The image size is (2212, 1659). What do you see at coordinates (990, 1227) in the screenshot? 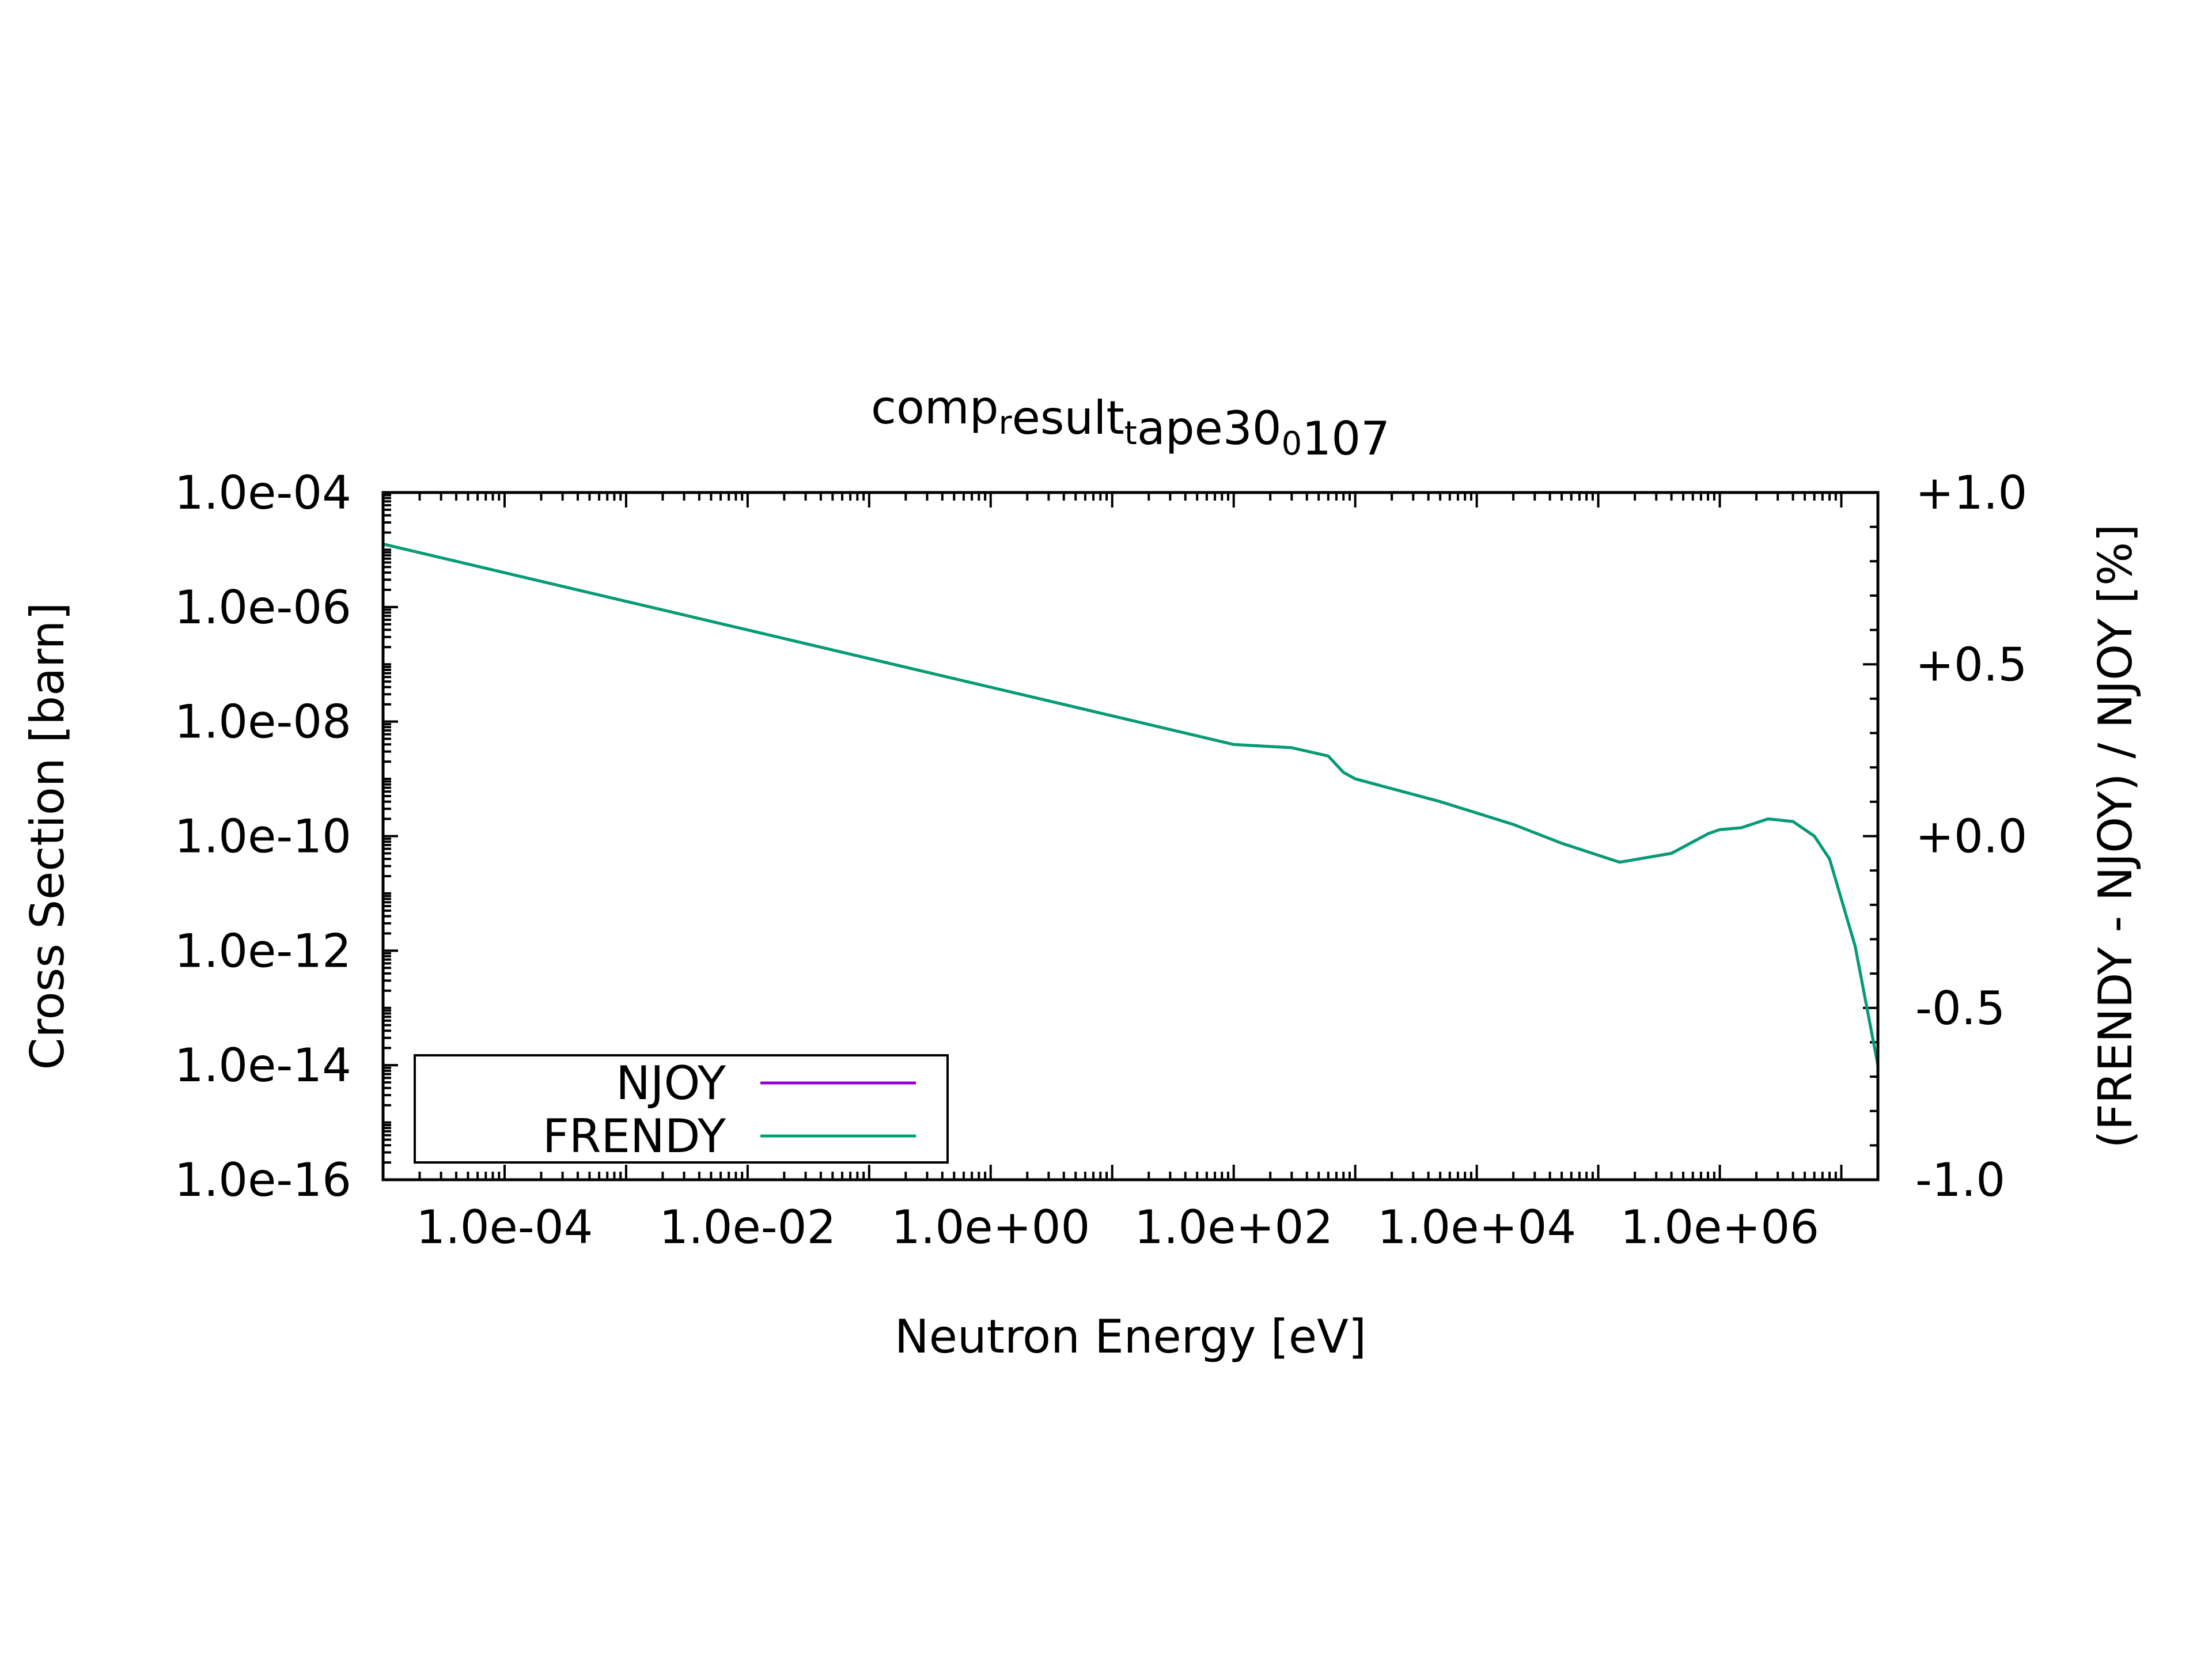
I see `x-tick-label: 1.0e+00` at bounding box center [990, 1227].